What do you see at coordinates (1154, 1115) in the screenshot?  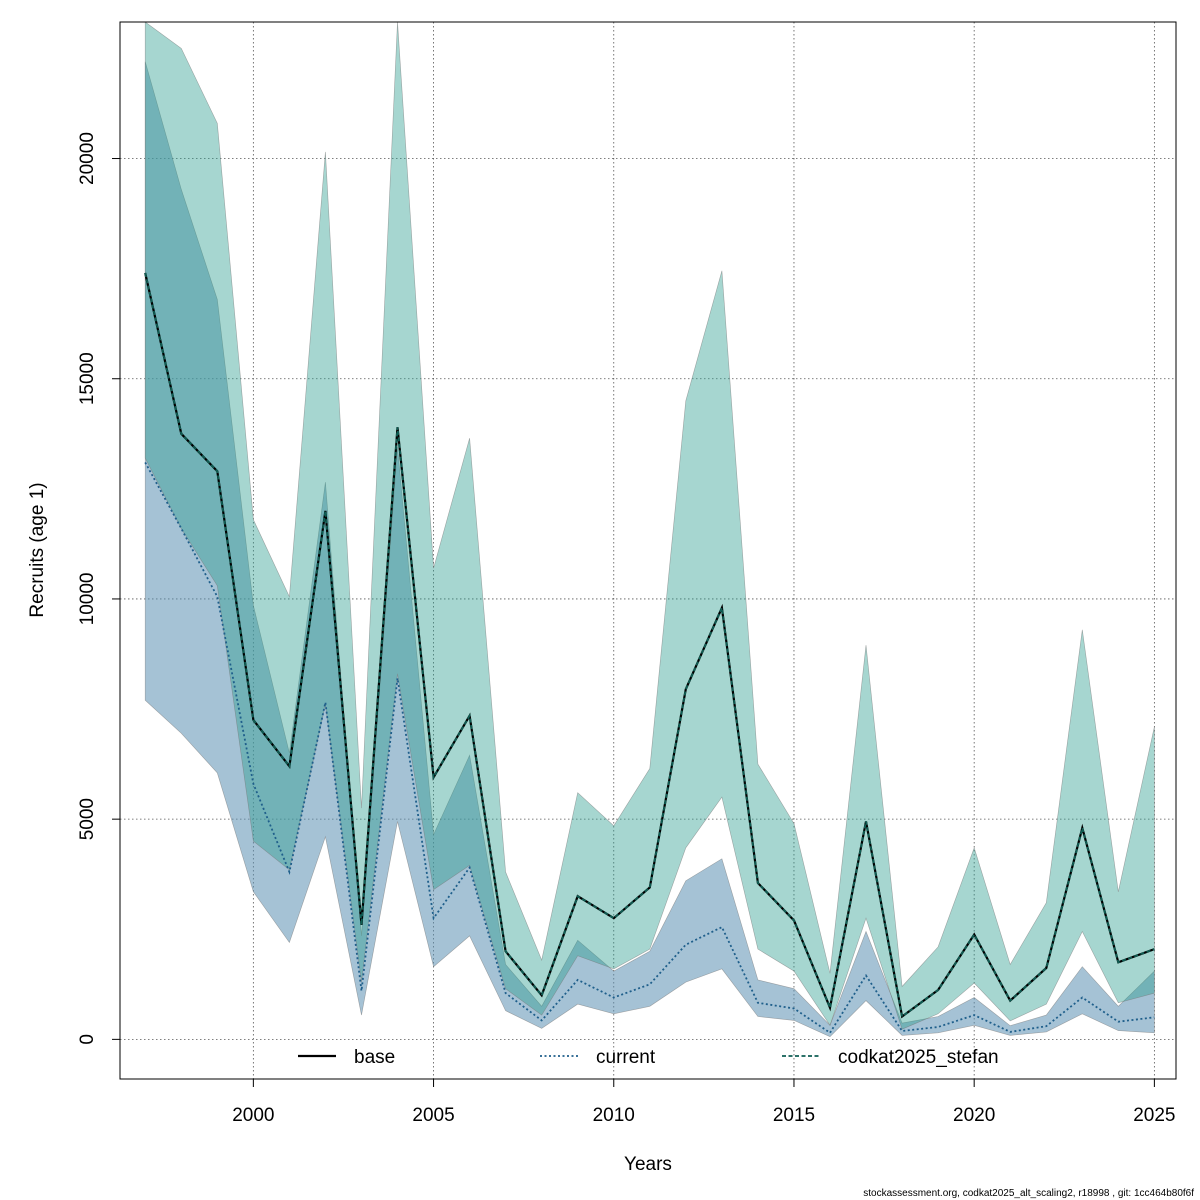 I see `x-tick-label-2025: 2025` at bounding box center [1154, 1115].